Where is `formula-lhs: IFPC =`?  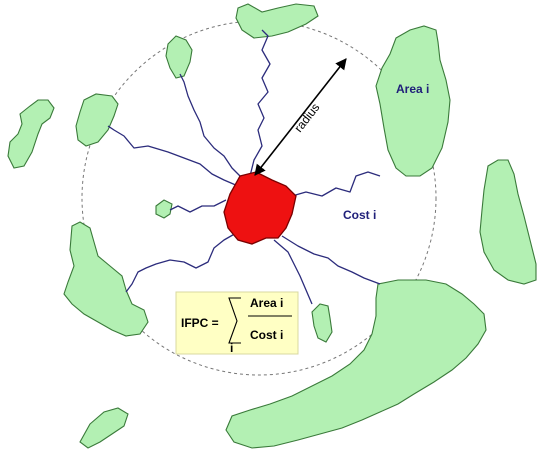
formula-lhs: IFPC = is located at coordinates (200, 323).